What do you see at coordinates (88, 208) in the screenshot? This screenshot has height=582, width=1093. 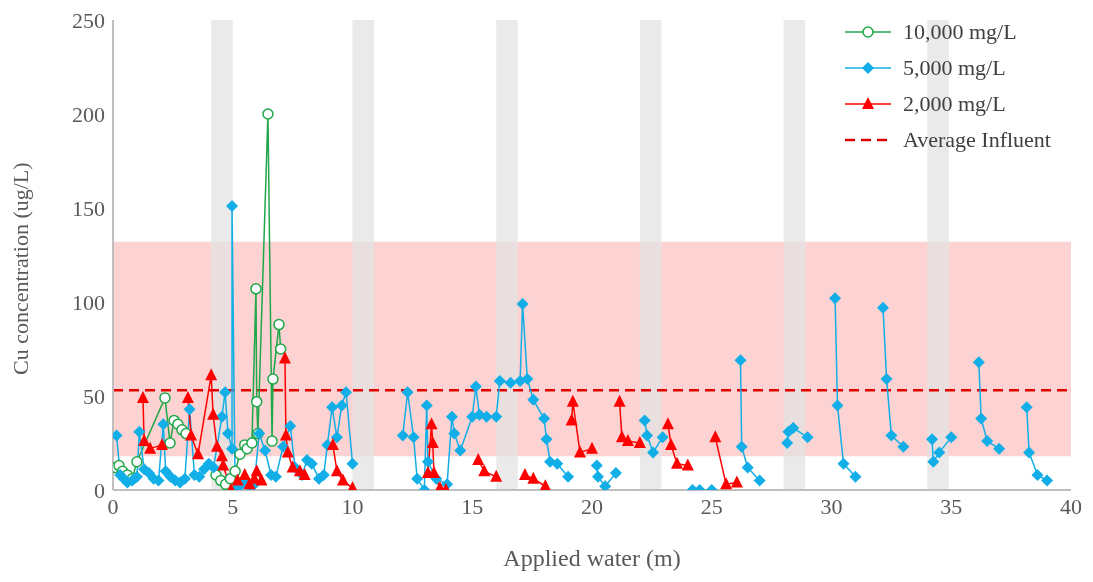 I see `y-tick-label: 150` at bounding box center [88, 208].